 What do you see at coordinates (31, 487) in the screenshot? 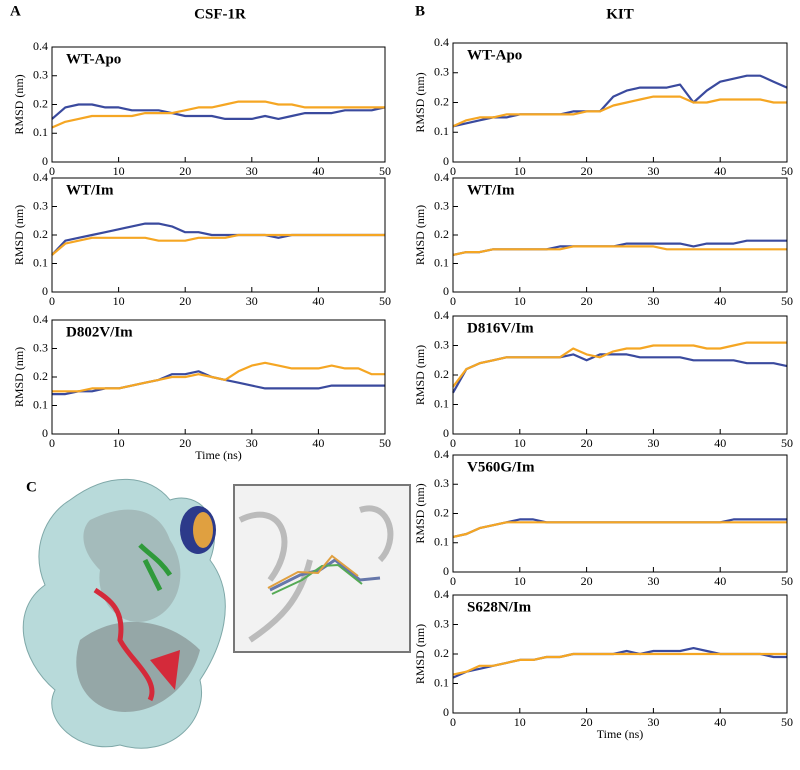
I see `panel-label: C` at bounding box center [31, 487].